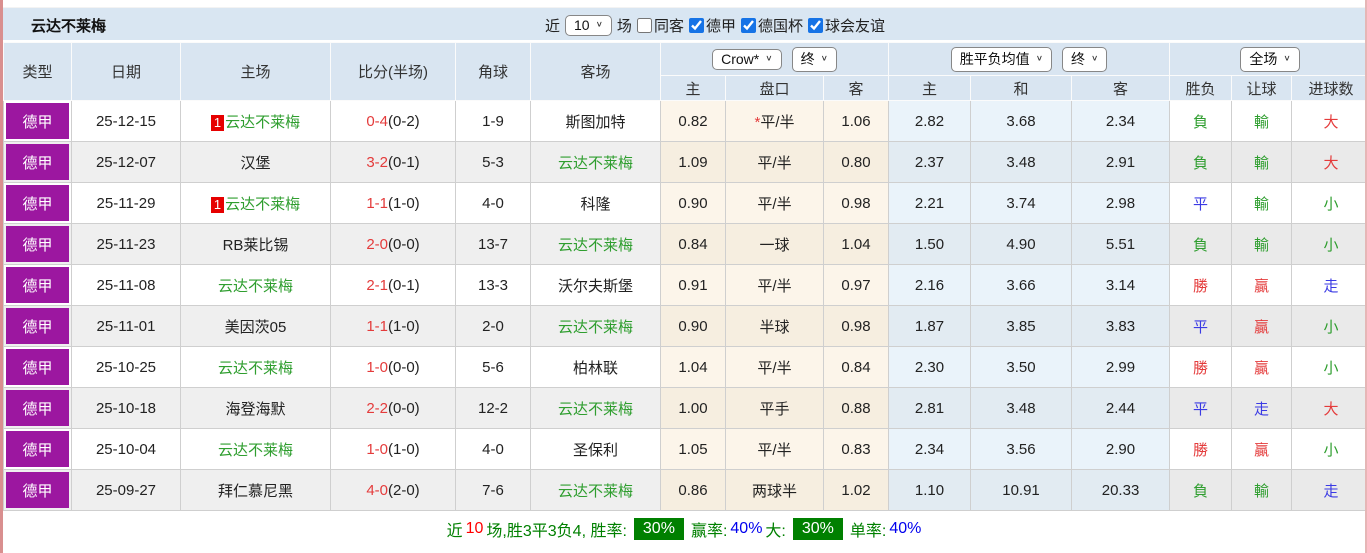  I want to click on avg-draw-odds-cell: 10.91, so click(1021, 490).